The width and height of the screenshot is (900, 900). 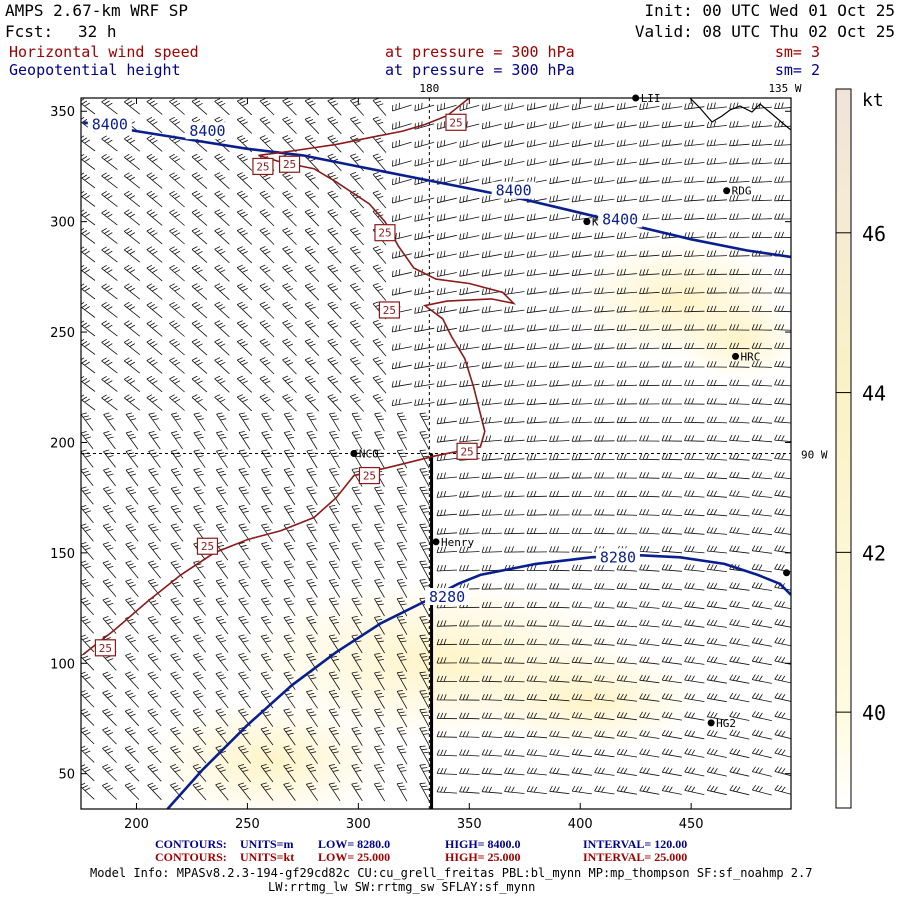 What do you see at coordinates (247, 824) in the screenshot?
I see `x-tick-label: 250` at bounding box center [247, 824].